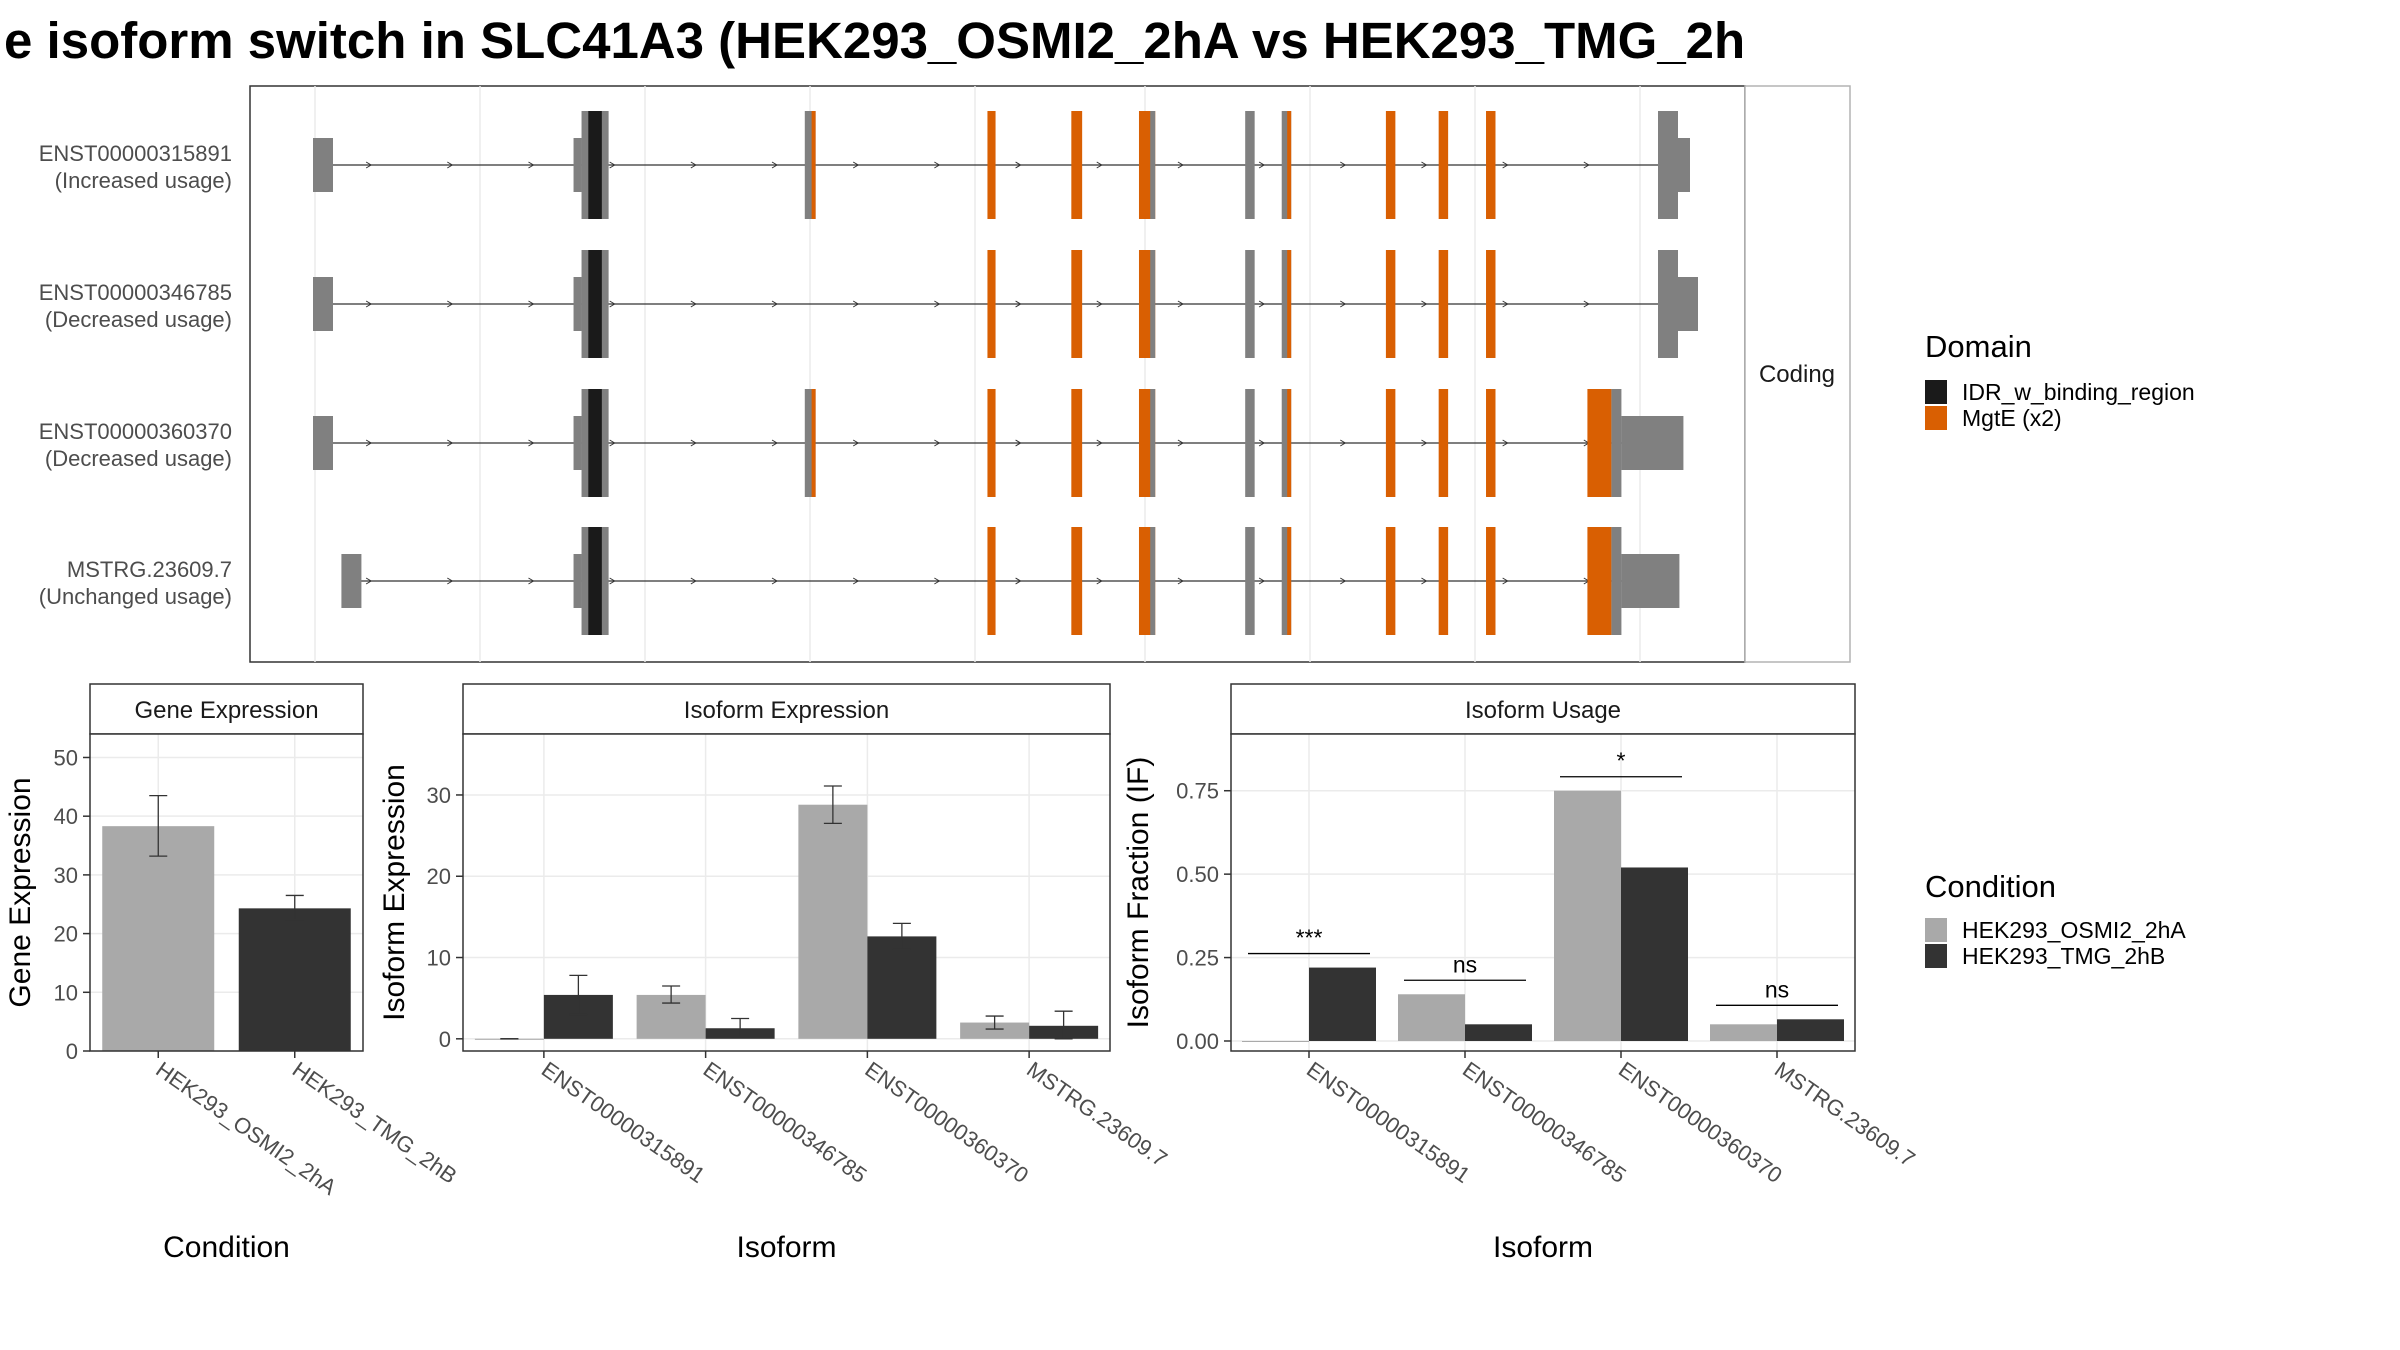  What do you see at coordinates (20, 892) in the screenshot?
I see `y-axis-title: Gene Expression` at bounding box center [20, 892].